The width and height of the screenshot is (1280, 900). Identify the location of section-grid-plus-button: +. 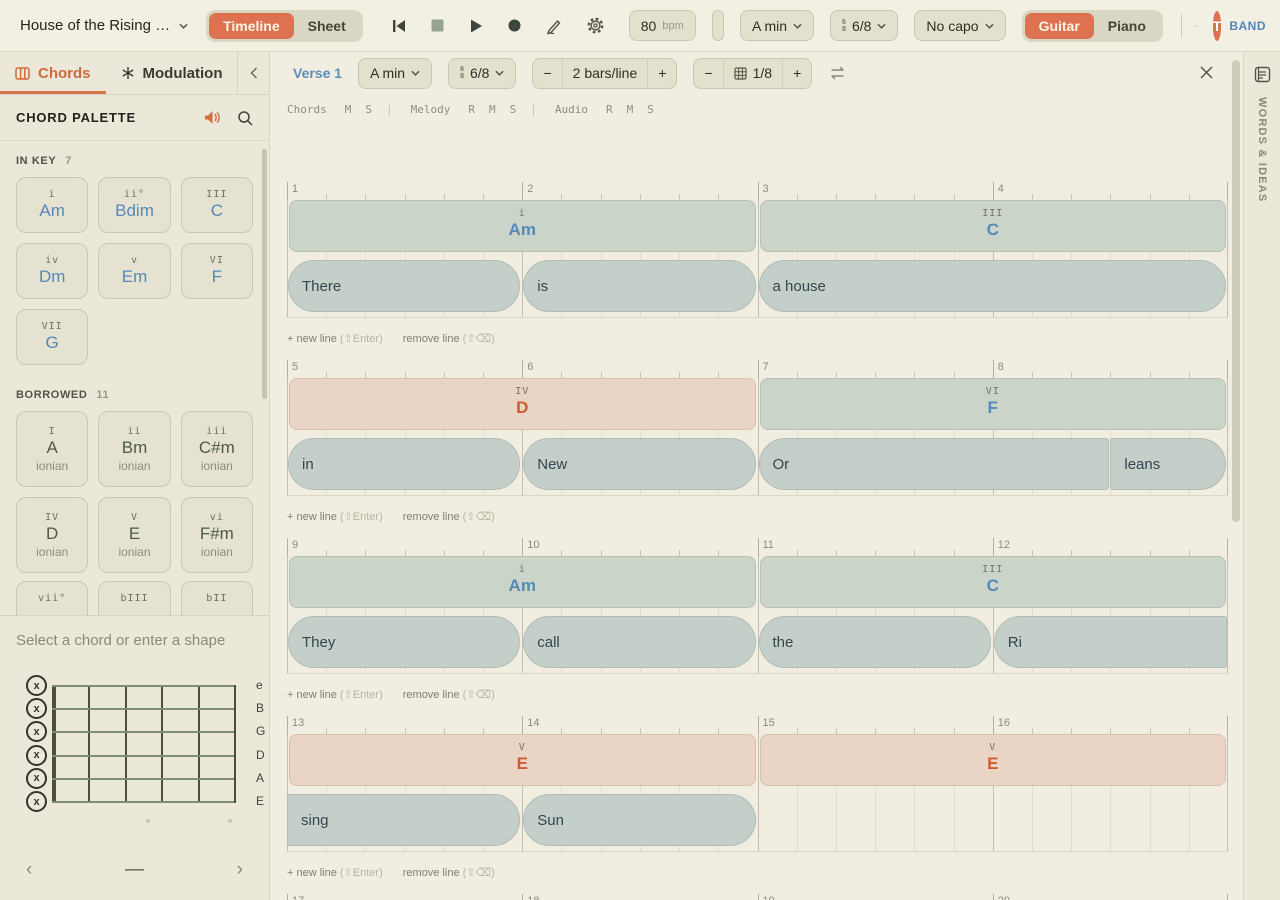
(797, 73).